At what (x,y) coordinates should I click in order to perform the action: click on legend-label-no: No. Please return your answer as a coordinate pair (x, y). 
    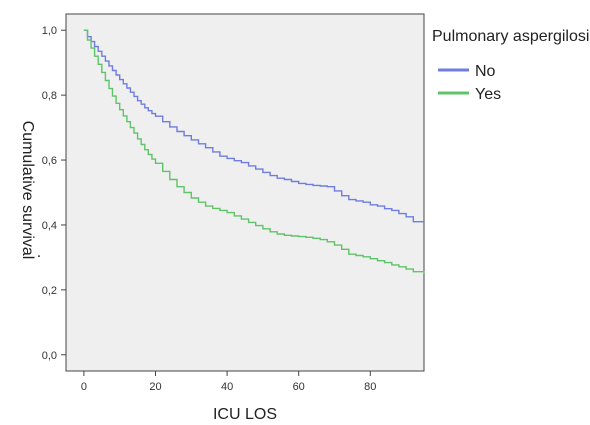
    Looking at the image, I should click on (485, 71).